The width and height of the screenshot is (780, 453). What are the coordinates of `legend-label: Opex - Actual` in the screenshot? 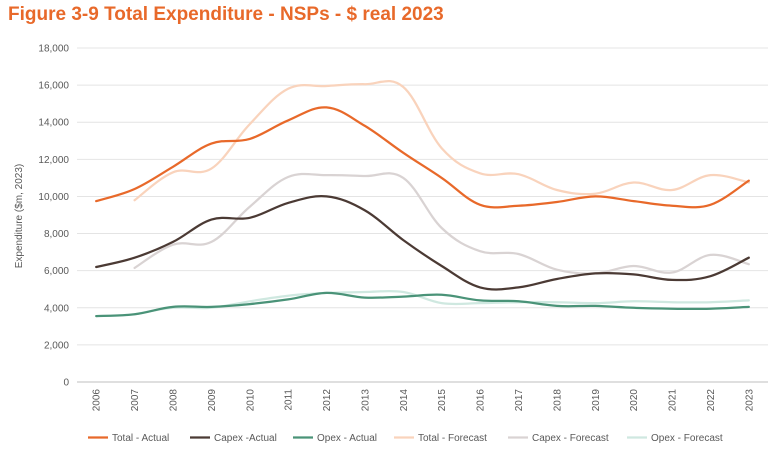 It's located at (347, 438).